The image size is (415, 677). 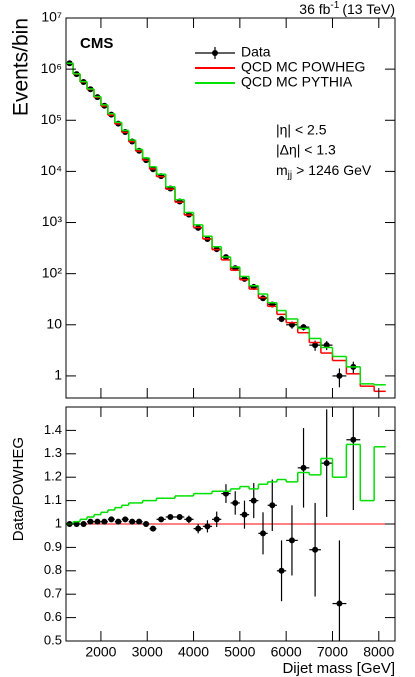 I want to click on y-tick-label: 10⁷, so click(x=51, y=17).